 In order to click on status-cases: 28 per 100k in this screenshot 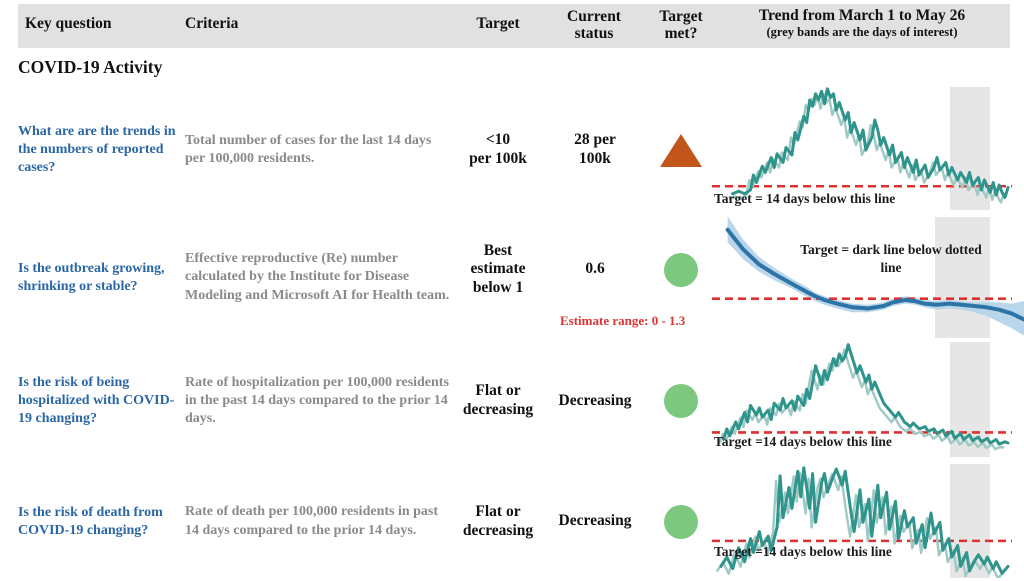, I will do `click(595, 149)`.